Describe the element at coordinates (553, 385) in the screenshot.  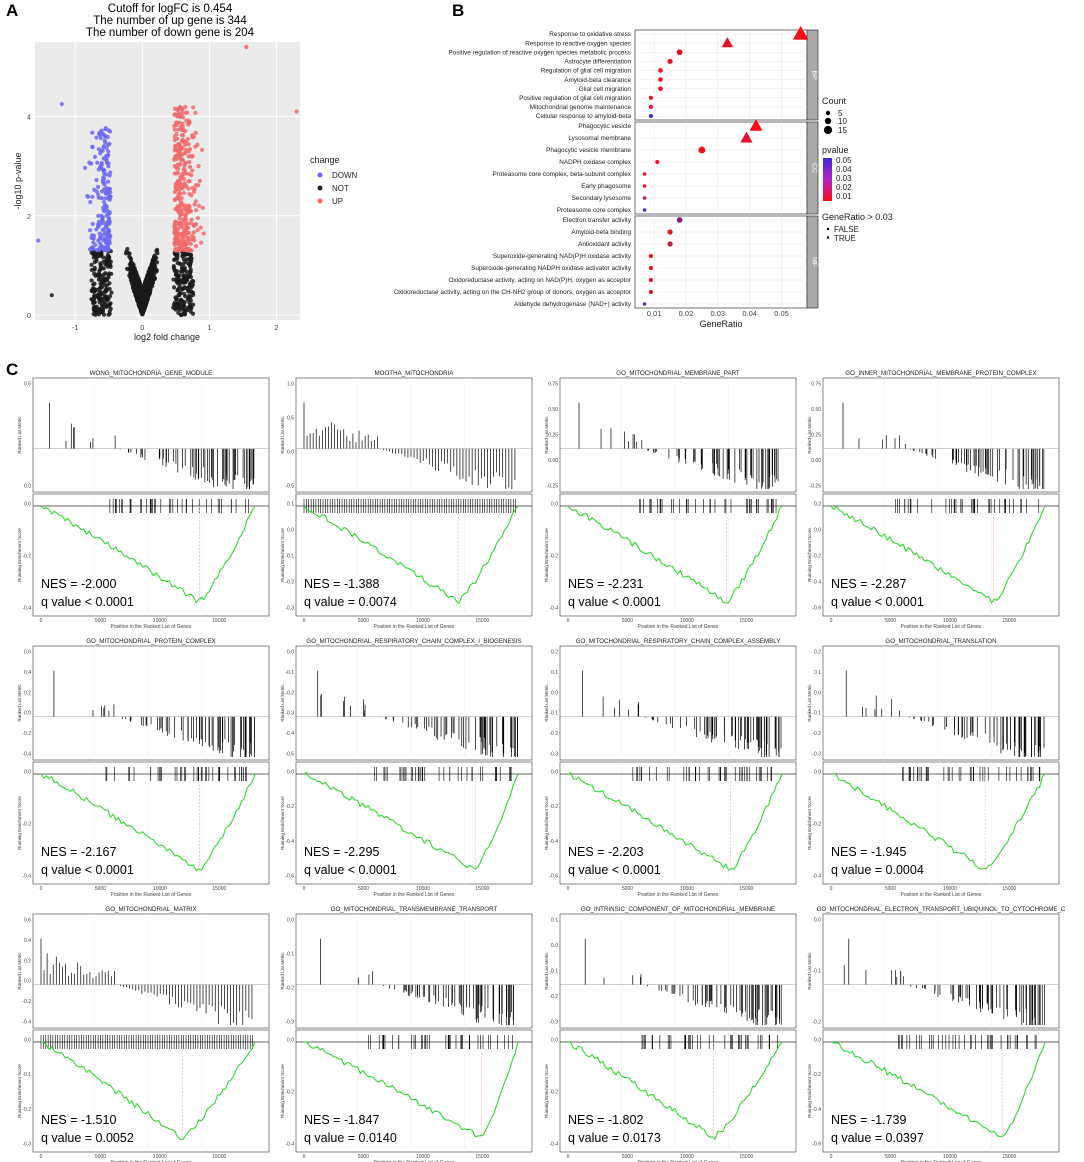
I see `ranked-y-tick: 0.75` at that location.